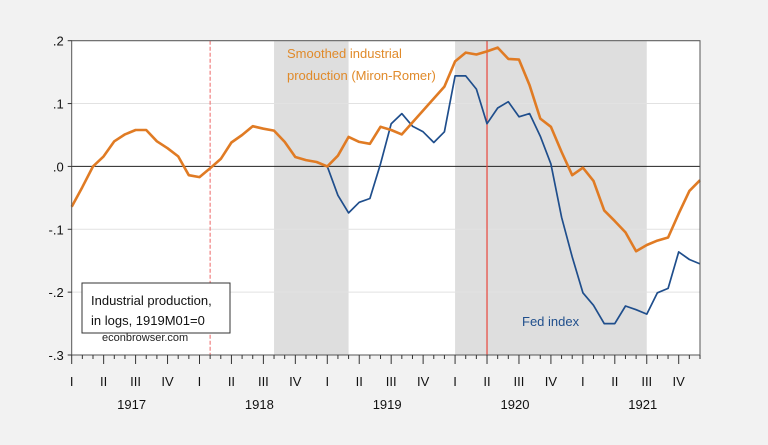  What do you see at coordinates (56, 292) in the screenshot?
I see `y-tick-label: -.2` at bounding box center [56, 292].